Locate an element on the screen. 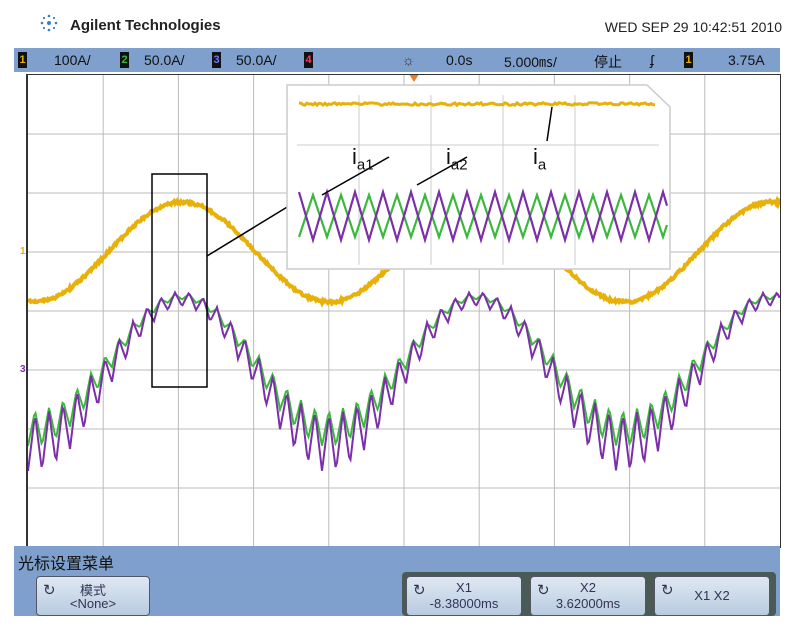 This screenshot has width=800, height=625. x1-button: ↻ X1 -8.38000ms is located at coordinates (464, 596).